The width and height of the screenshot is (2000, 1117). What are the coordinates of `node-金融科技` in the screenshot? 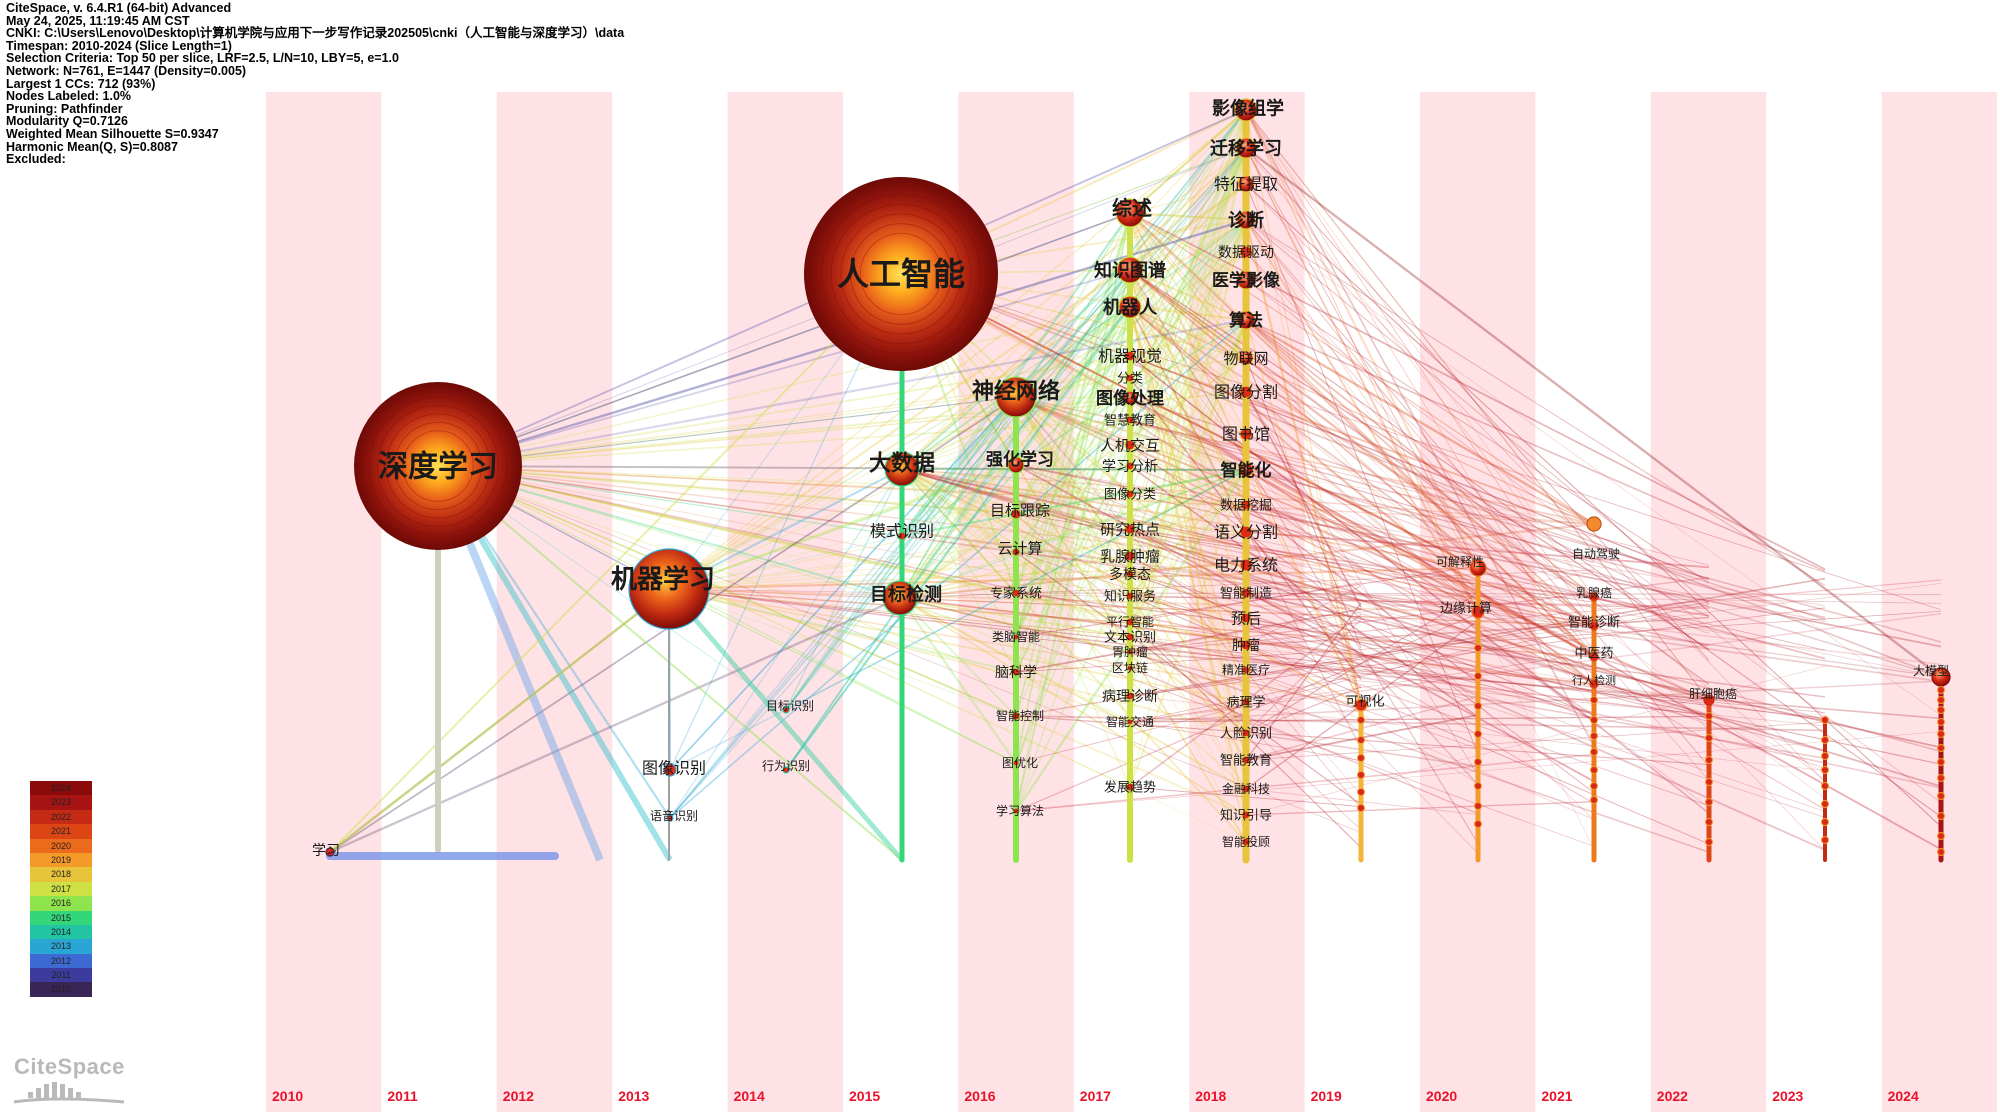 It's located at (1246, 789).